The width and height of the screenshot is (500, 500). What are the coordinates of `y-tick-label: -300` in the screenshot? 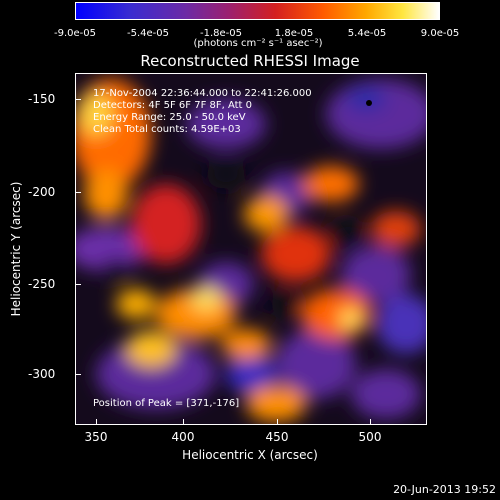 It's located at (42, 374).